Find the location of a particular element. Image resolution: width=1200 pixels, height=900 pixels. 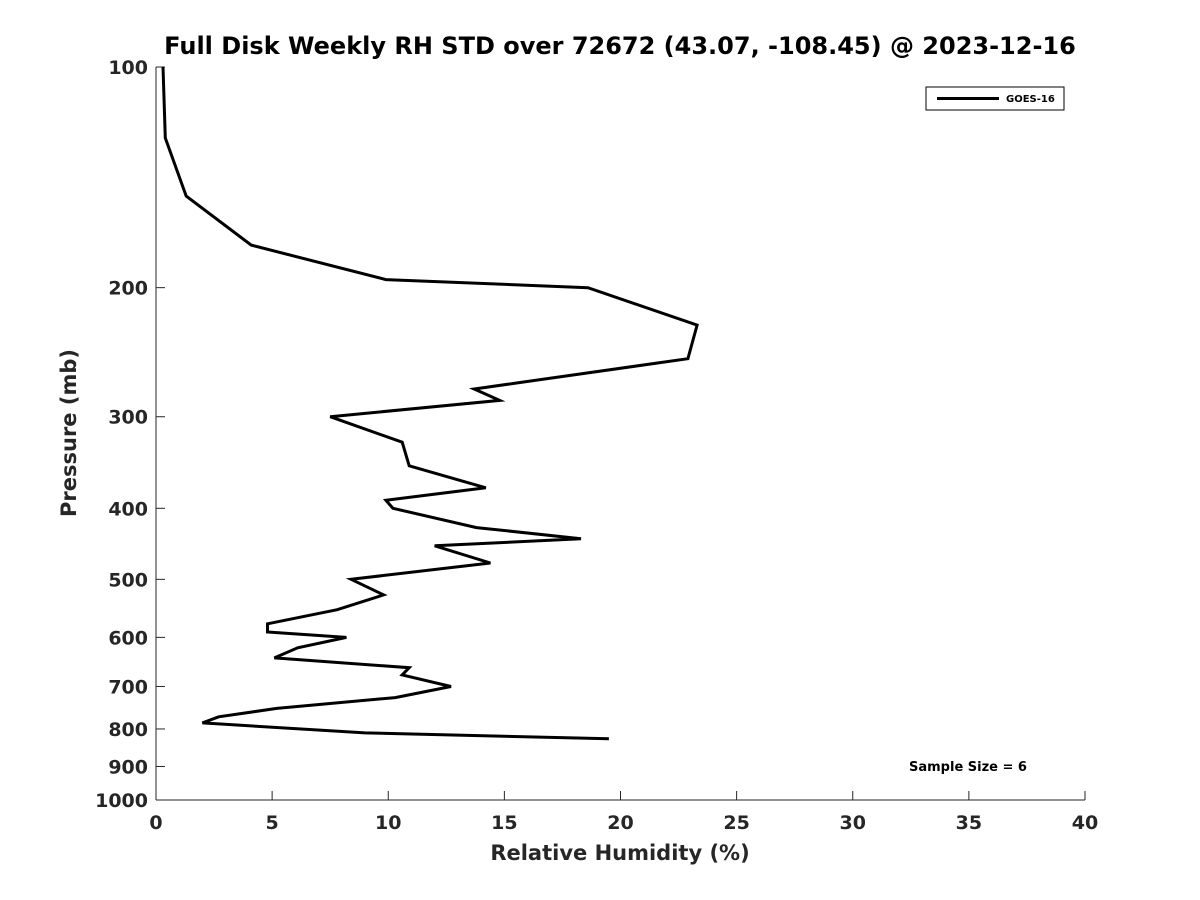

x-tick-label: 30 is located at coordinates (853, 823).